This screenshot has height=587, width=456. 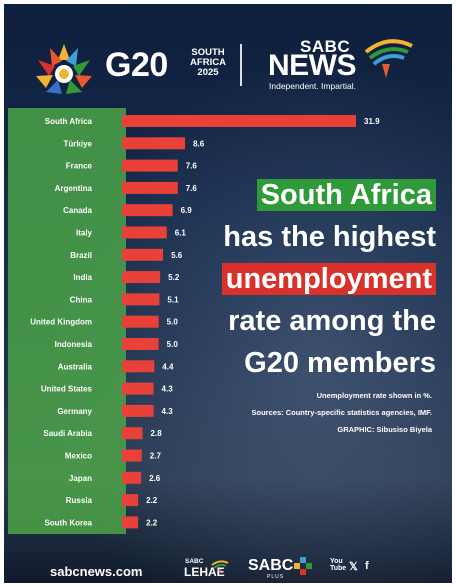 I want to click on category-label: Mexico, so click(x=78, y=456).